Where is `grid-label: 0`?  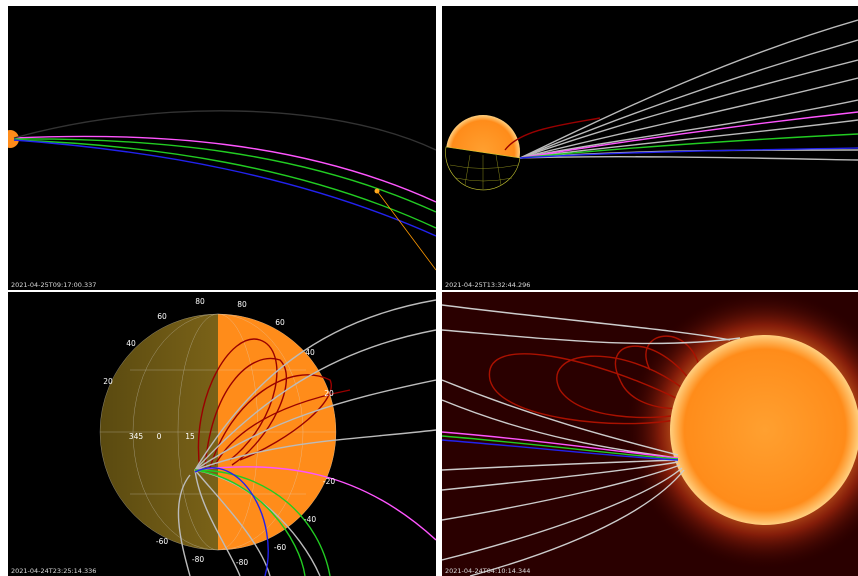 grid-label: 0 is located at coordinates (159, 436).